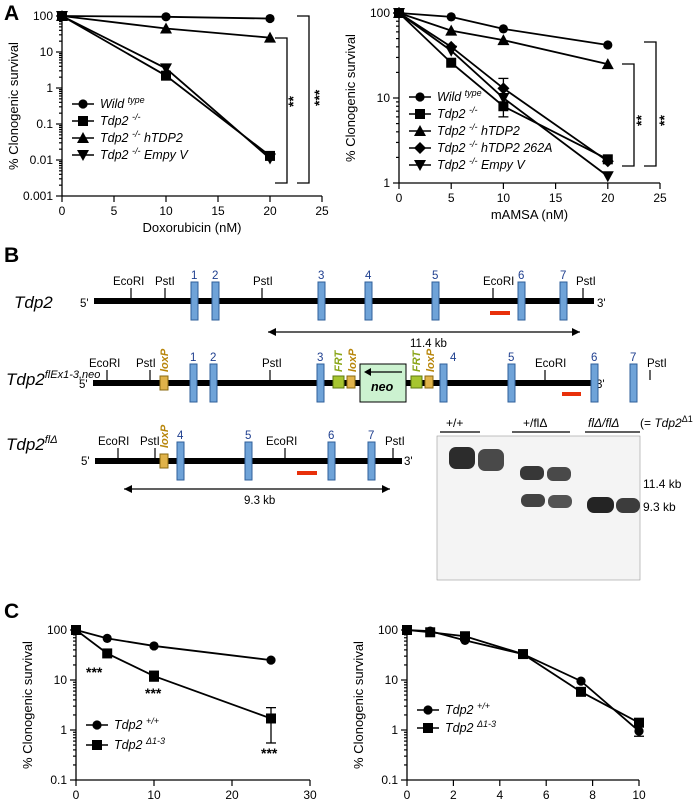 This screenshot has width=693, height=800. Describe the element at coordinates (504, 198) in the screenshot. I see `x-tick-label: 10` at that location.